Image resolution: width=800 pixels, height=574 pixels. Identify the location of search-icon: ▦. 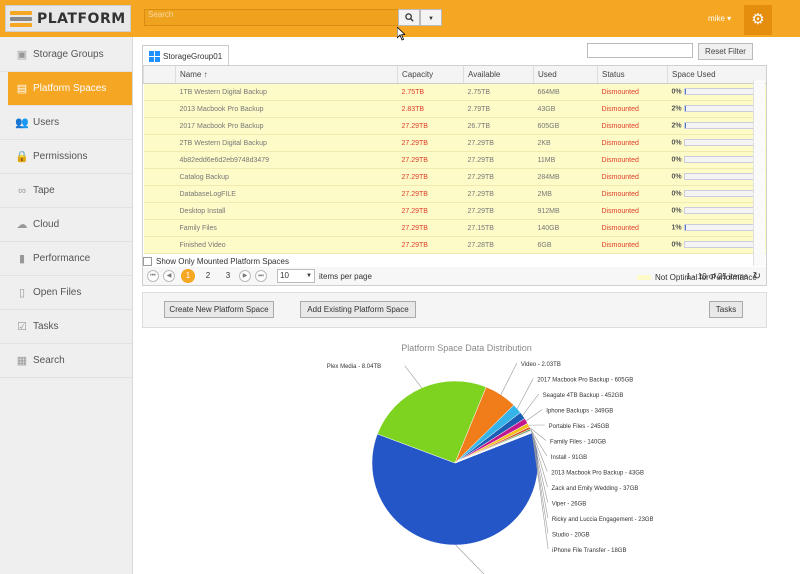
(22, 361).